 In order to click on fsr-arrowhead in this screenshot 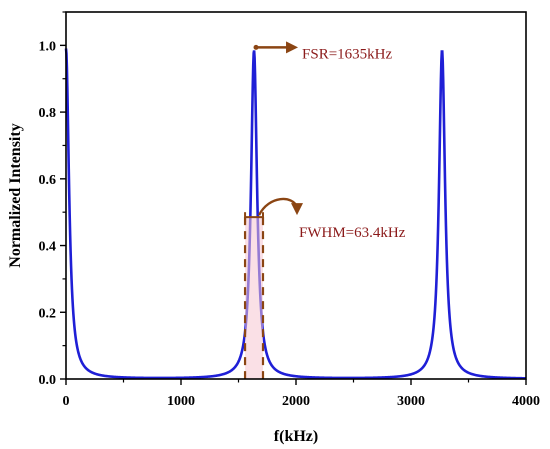, I will do `click(292, 47)`.